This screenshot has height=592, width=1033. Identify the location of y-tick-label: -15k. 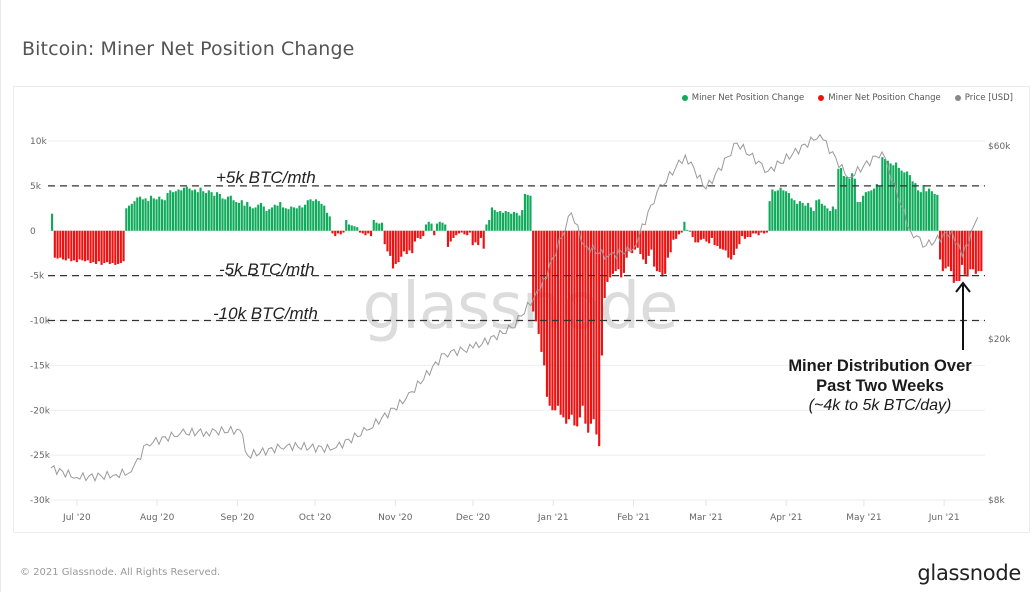
(40, 366).